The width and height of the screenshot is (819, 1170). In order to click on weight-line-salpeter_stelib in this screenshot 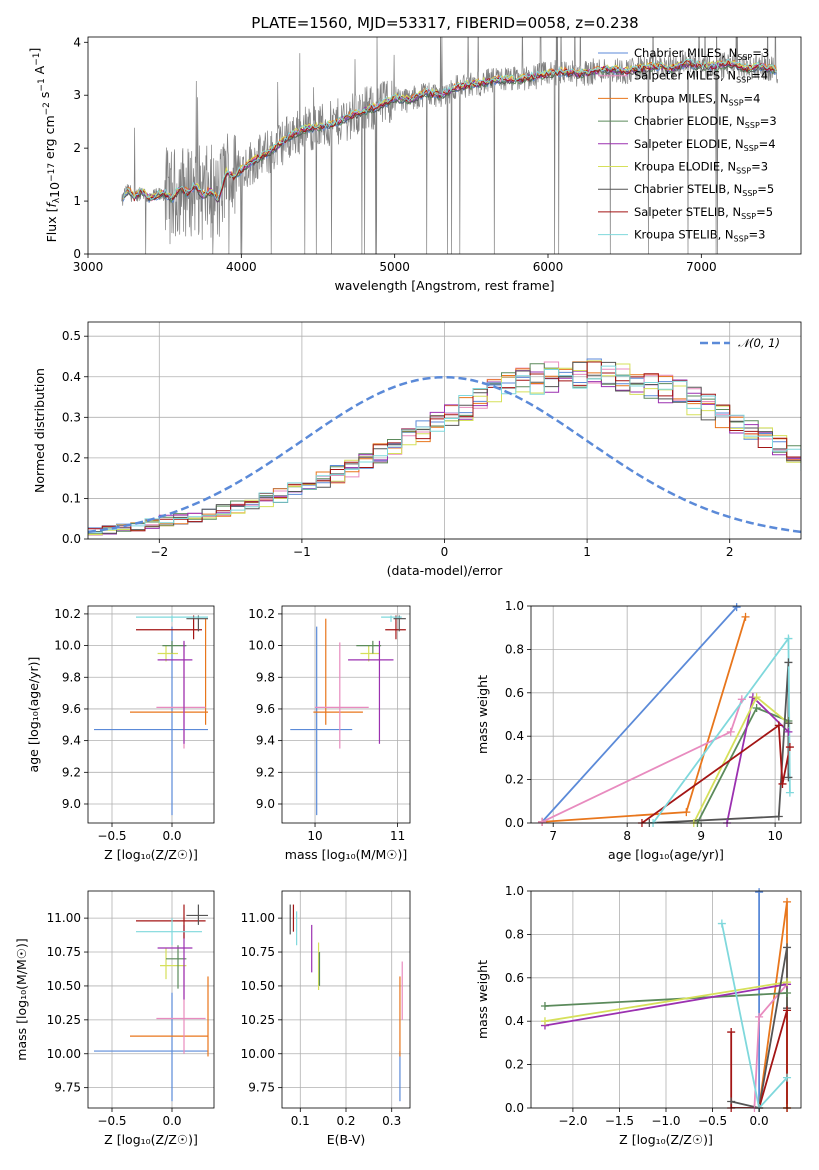, I will do `click(716, 773)`.